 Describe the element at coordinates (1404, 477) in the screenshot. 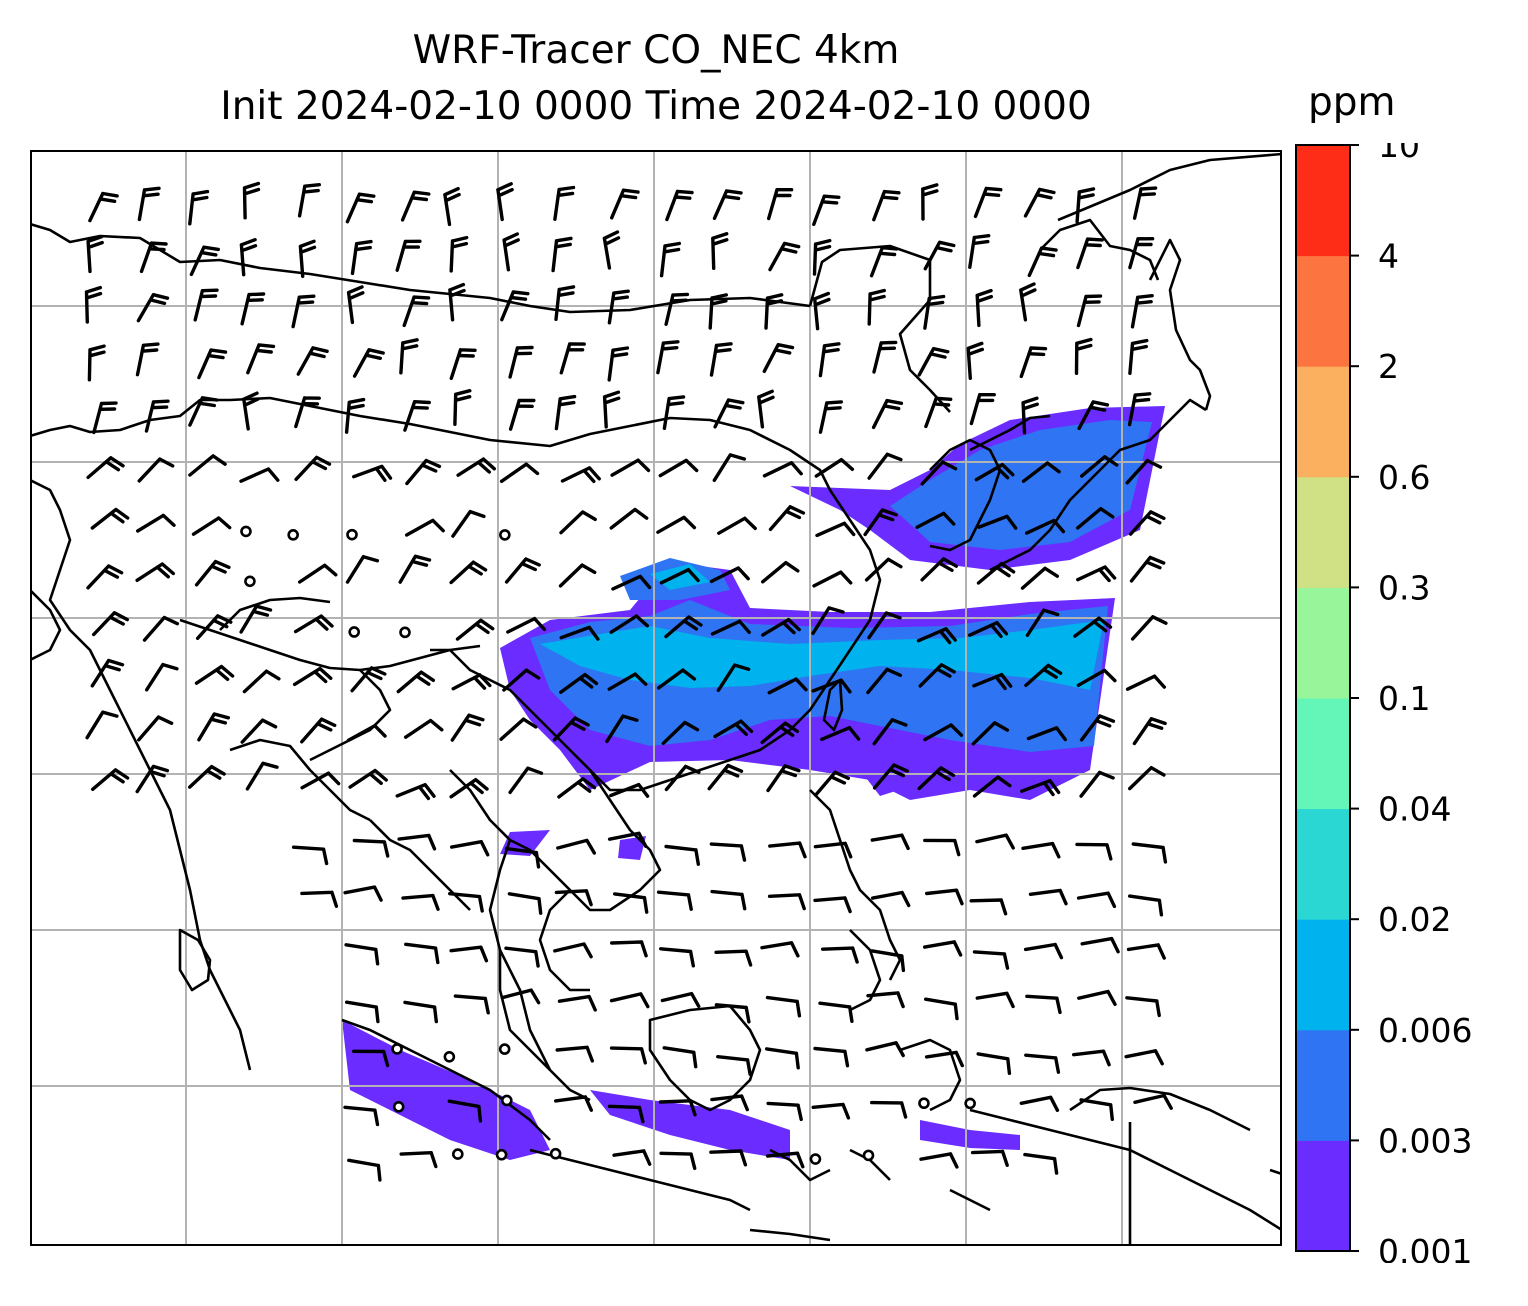

I see `colorbar-tick-label: 0.6` at that location.